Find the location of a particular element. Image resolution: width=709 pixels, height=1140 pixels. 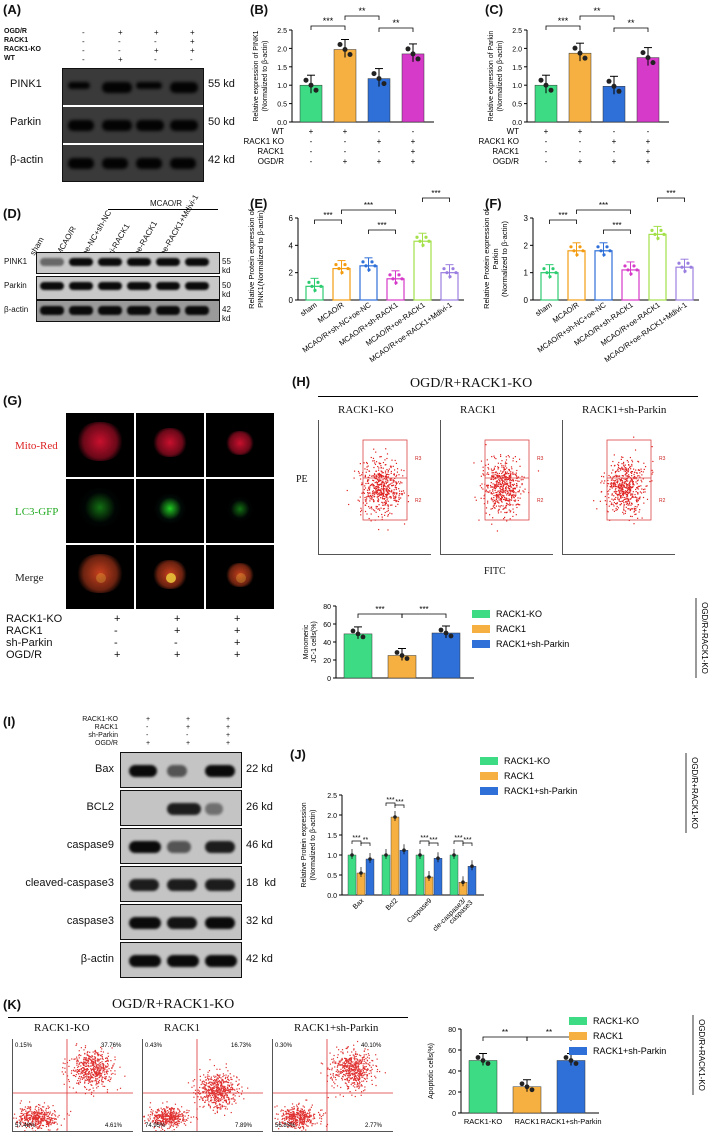

significance-label: ** is located at coordinates (549, 1032).